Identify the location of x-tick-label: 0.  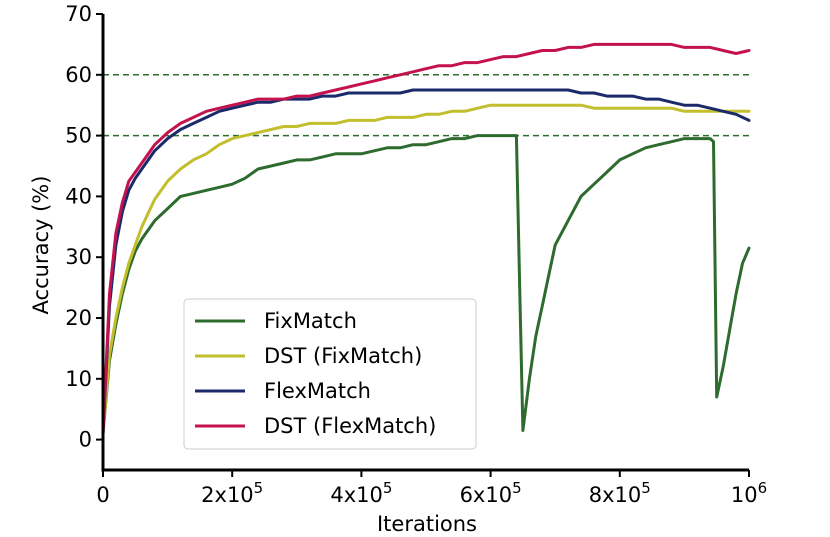
(102, 495).